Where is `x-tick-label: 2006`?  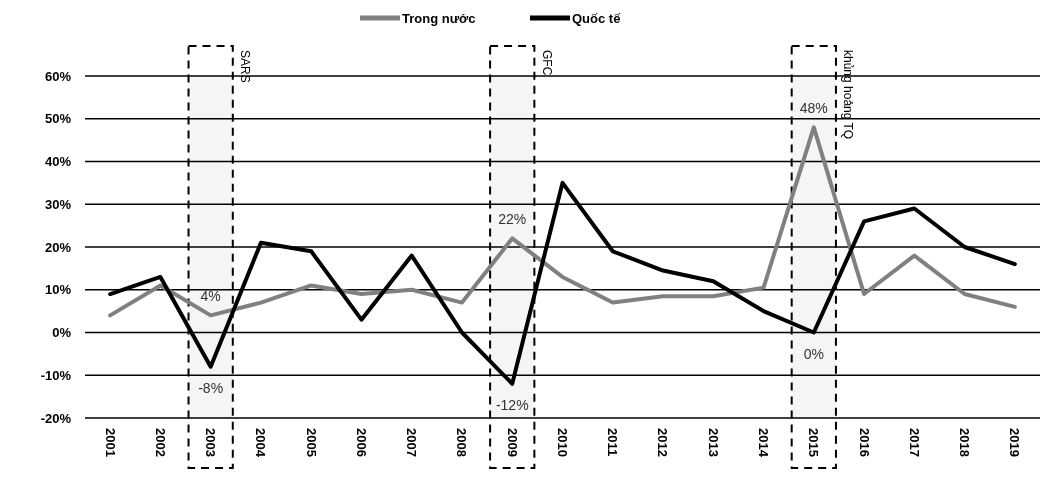
x-tick-label: 2006 is located at coordinates (361, 442).